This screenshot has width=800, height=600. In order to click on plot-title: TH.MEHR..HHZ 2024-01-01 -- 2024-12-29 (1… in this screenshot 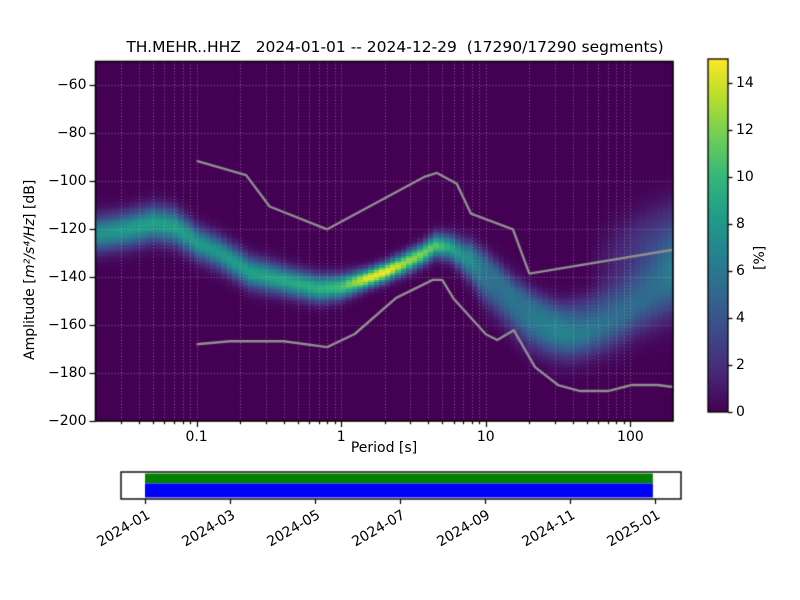, I will do `click(395, 47)`.